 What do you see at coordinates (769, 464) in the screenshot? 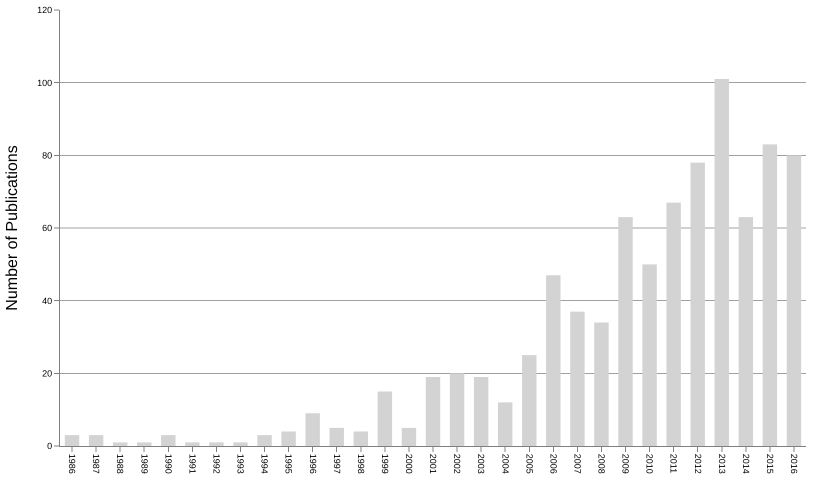
I see `x-tick-label: 2015` at bounding box center [769, 464].